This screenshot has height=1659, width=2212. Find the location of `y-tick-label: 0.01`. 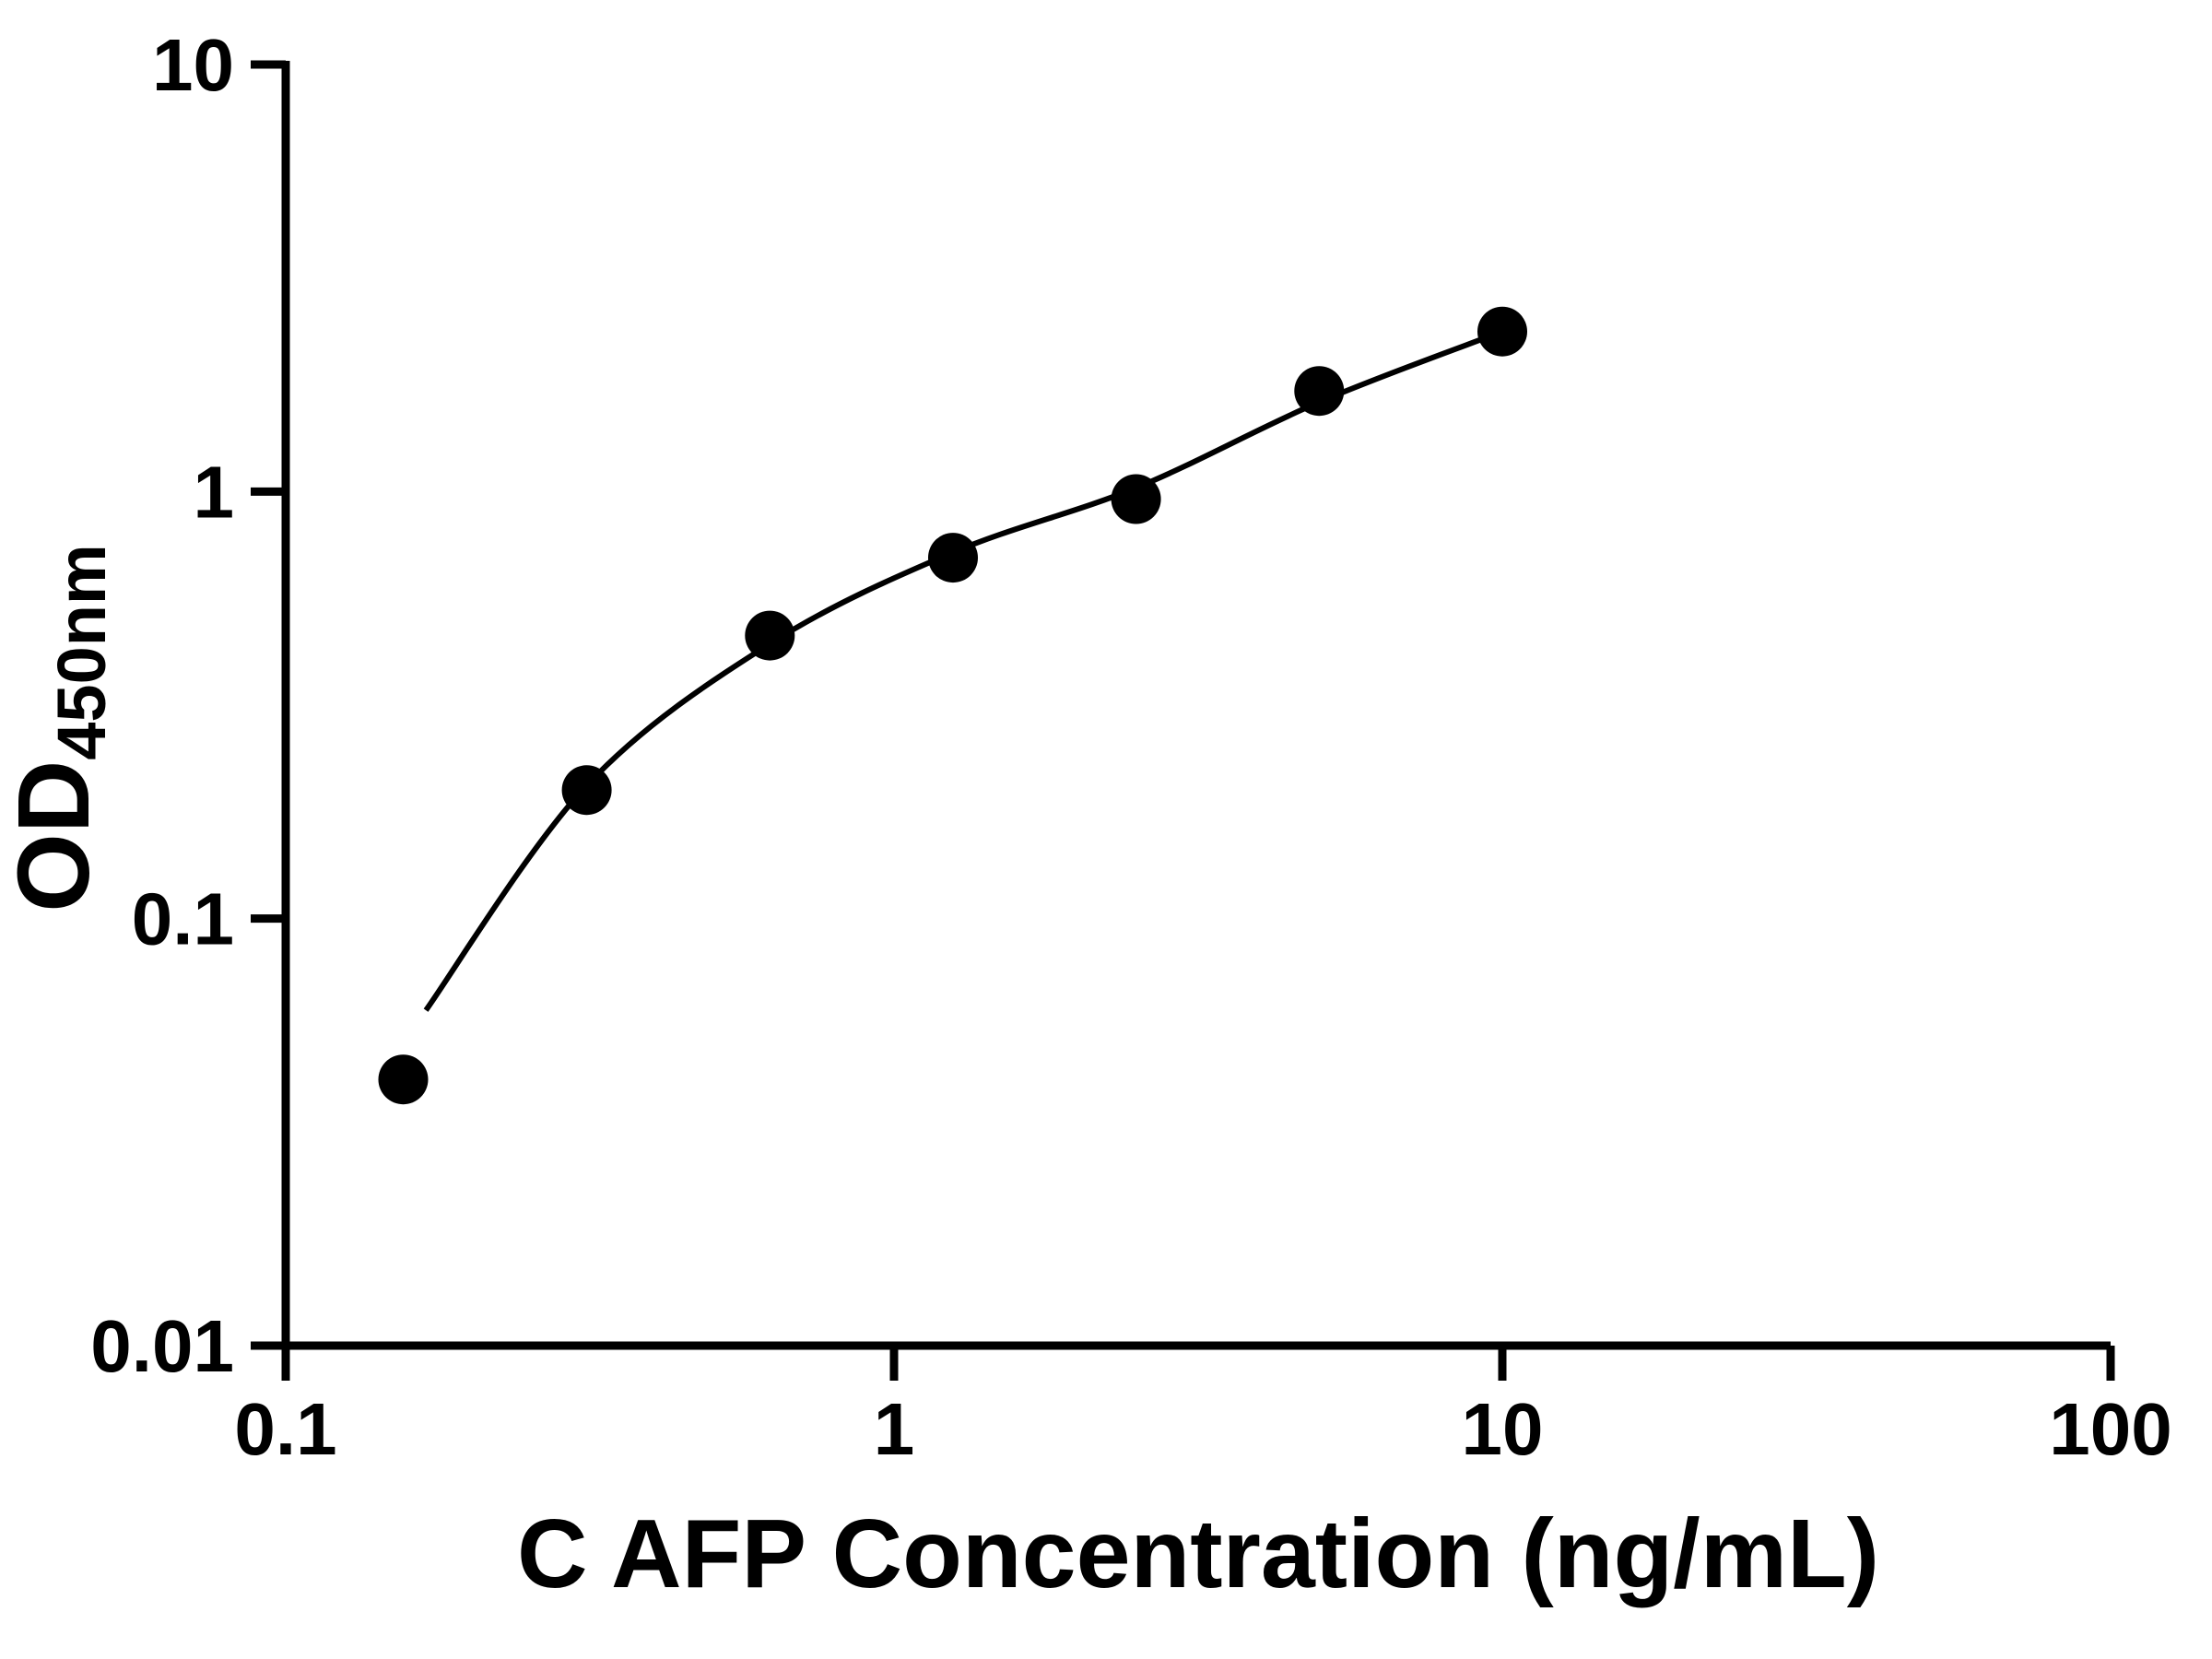

y-tick-label: 0.01 is located at coordinates (162, 1346).